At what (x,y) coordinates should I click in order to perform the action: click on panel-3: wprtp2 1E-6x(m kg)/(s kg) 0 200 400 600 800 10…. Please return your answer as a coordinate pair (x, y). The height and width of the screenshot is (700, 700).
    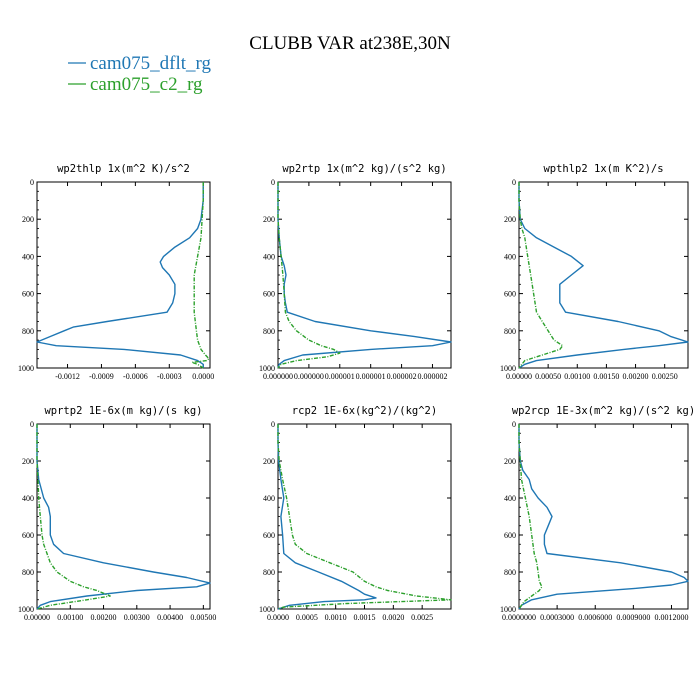
    Looking at the image, I should click on (117, 513).